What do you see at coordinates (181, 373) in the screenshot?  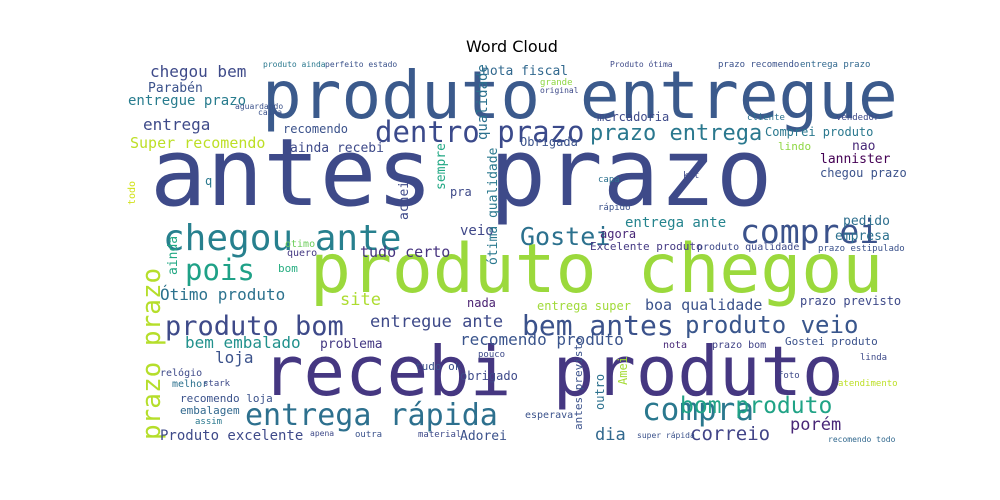 I see `word: relógio` at bounding box center [181, 373].